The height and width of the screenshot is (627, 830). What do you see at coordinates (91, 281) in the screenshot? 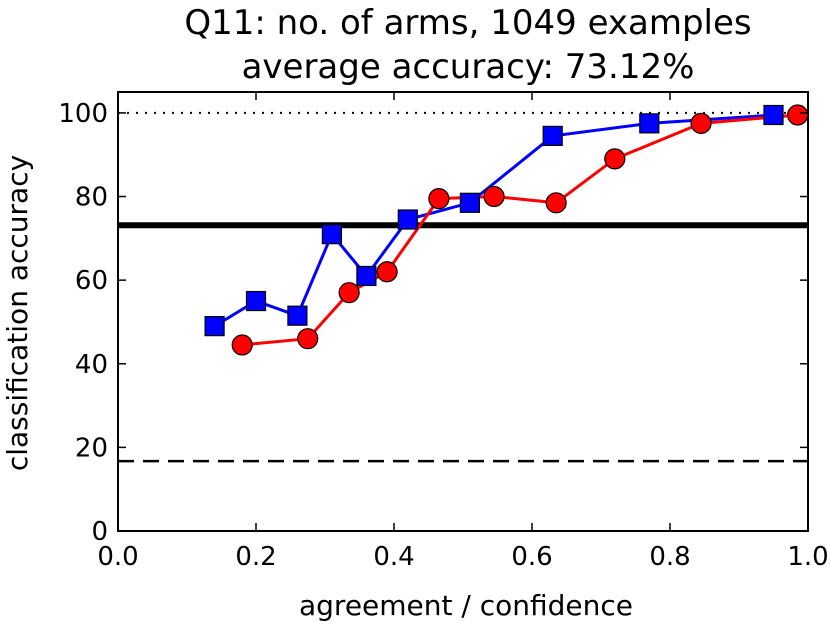
I see `y-tick-label: 60` at bounding box center [91, 281].